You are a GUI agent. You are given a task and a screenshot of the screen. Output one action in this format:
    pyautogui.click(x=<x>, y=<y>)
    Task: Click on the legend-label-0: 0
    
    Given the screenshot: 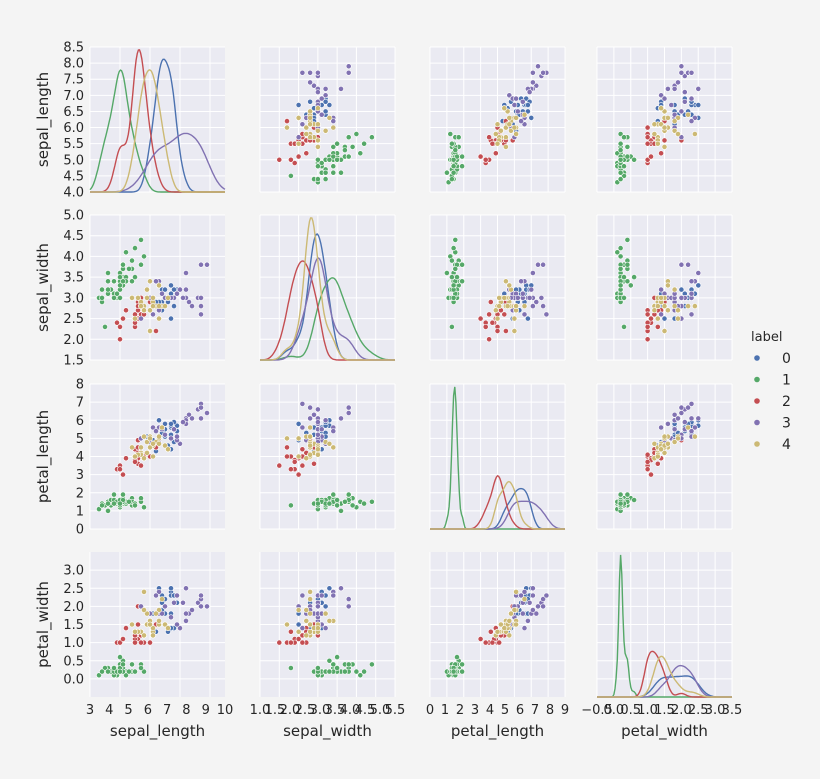 What is the action you would take?
    pyautogui.click(x=786, y=359)
    